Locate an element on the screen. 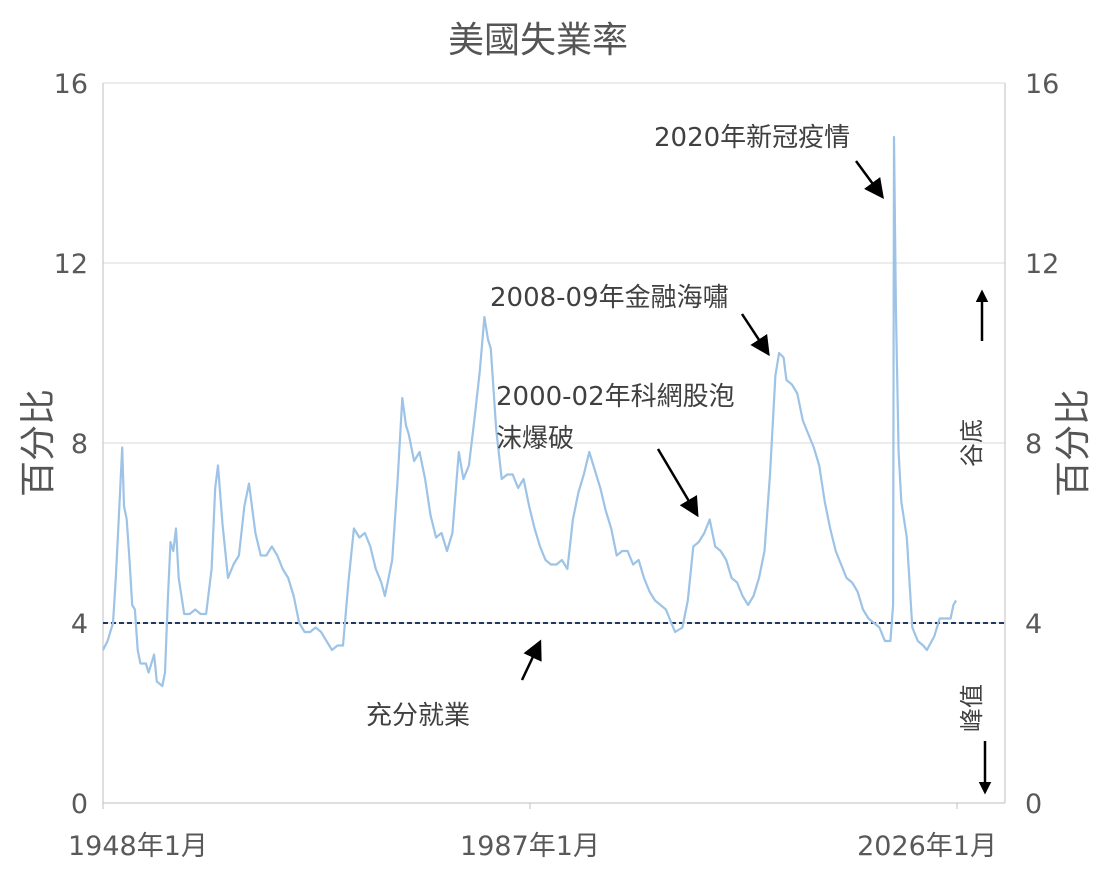 The width and height of the screenshot is (1112, 886). annotation-dotcom-line2: 沫爆破 is located at coordinates (535, 439).